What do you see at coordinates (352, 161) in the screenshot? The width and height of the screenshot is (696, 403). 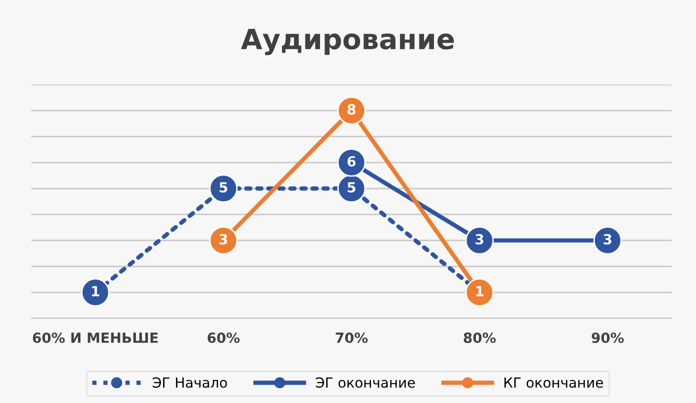 I see `data-label: 6` at bounding box center [352, 161].